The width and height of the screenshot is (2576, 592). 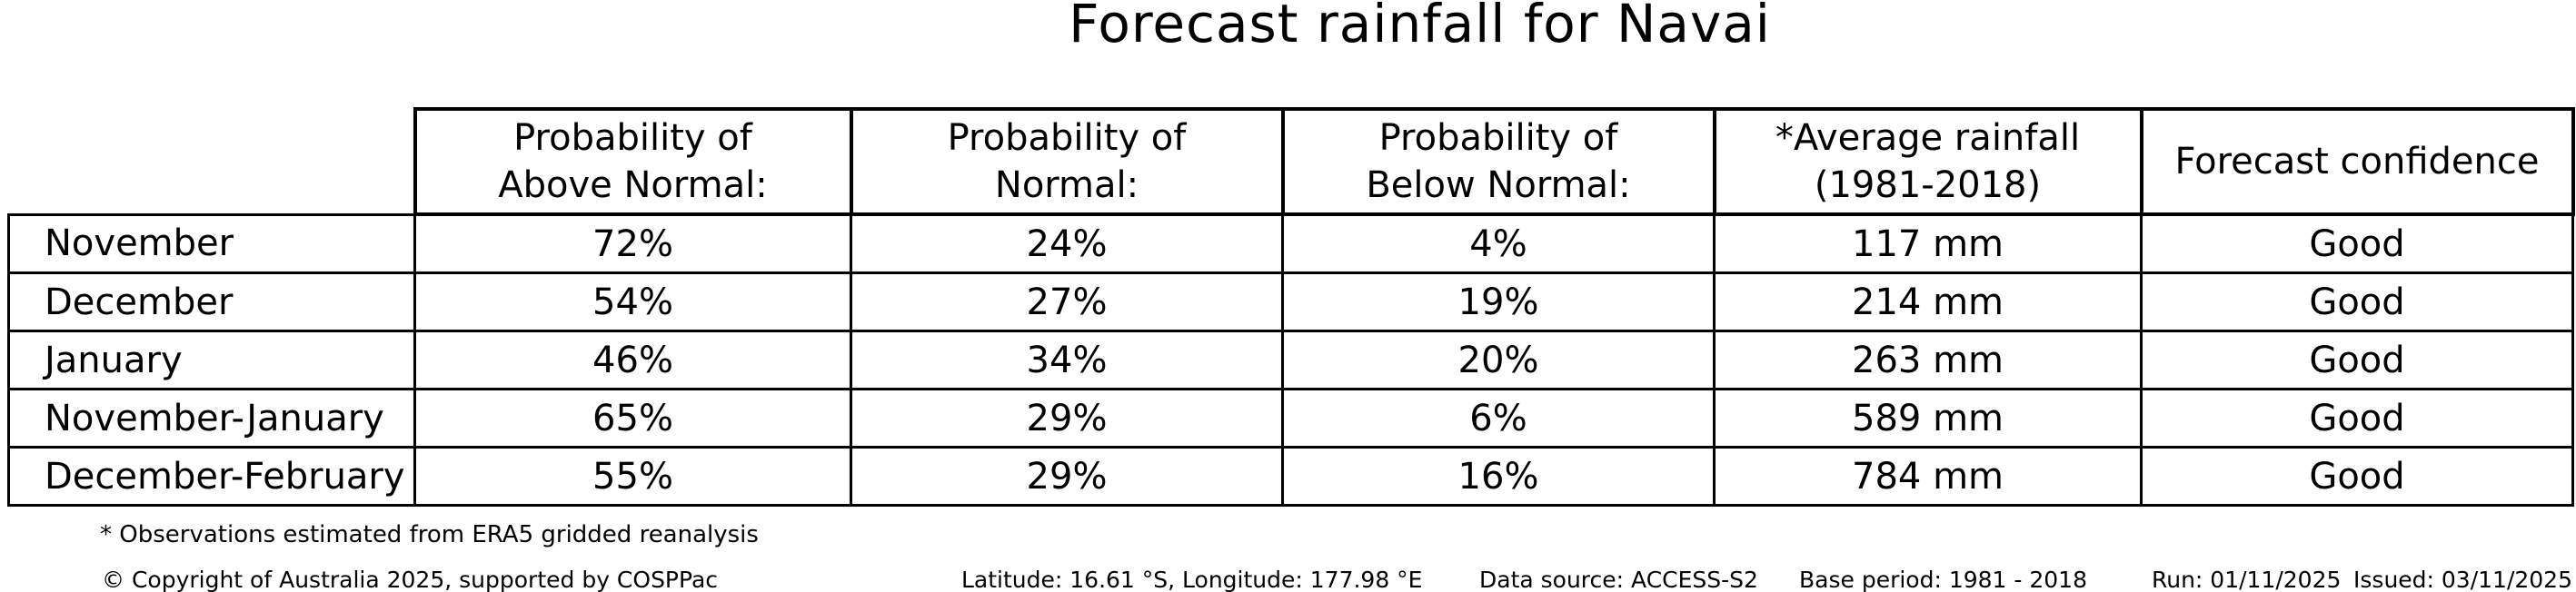 I want to click on average-rainfall-value: 784 mm, so click(x=1928, y=476).